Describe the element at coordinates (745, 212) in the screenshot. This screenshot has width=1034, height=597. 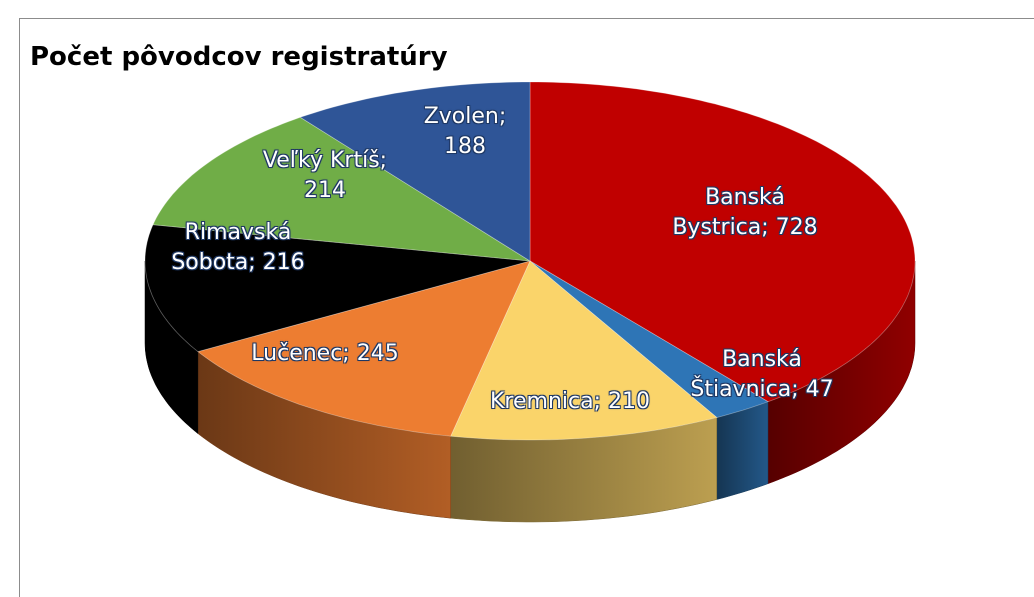
I see `data-label: Banská Bystrica; 728` at that location.